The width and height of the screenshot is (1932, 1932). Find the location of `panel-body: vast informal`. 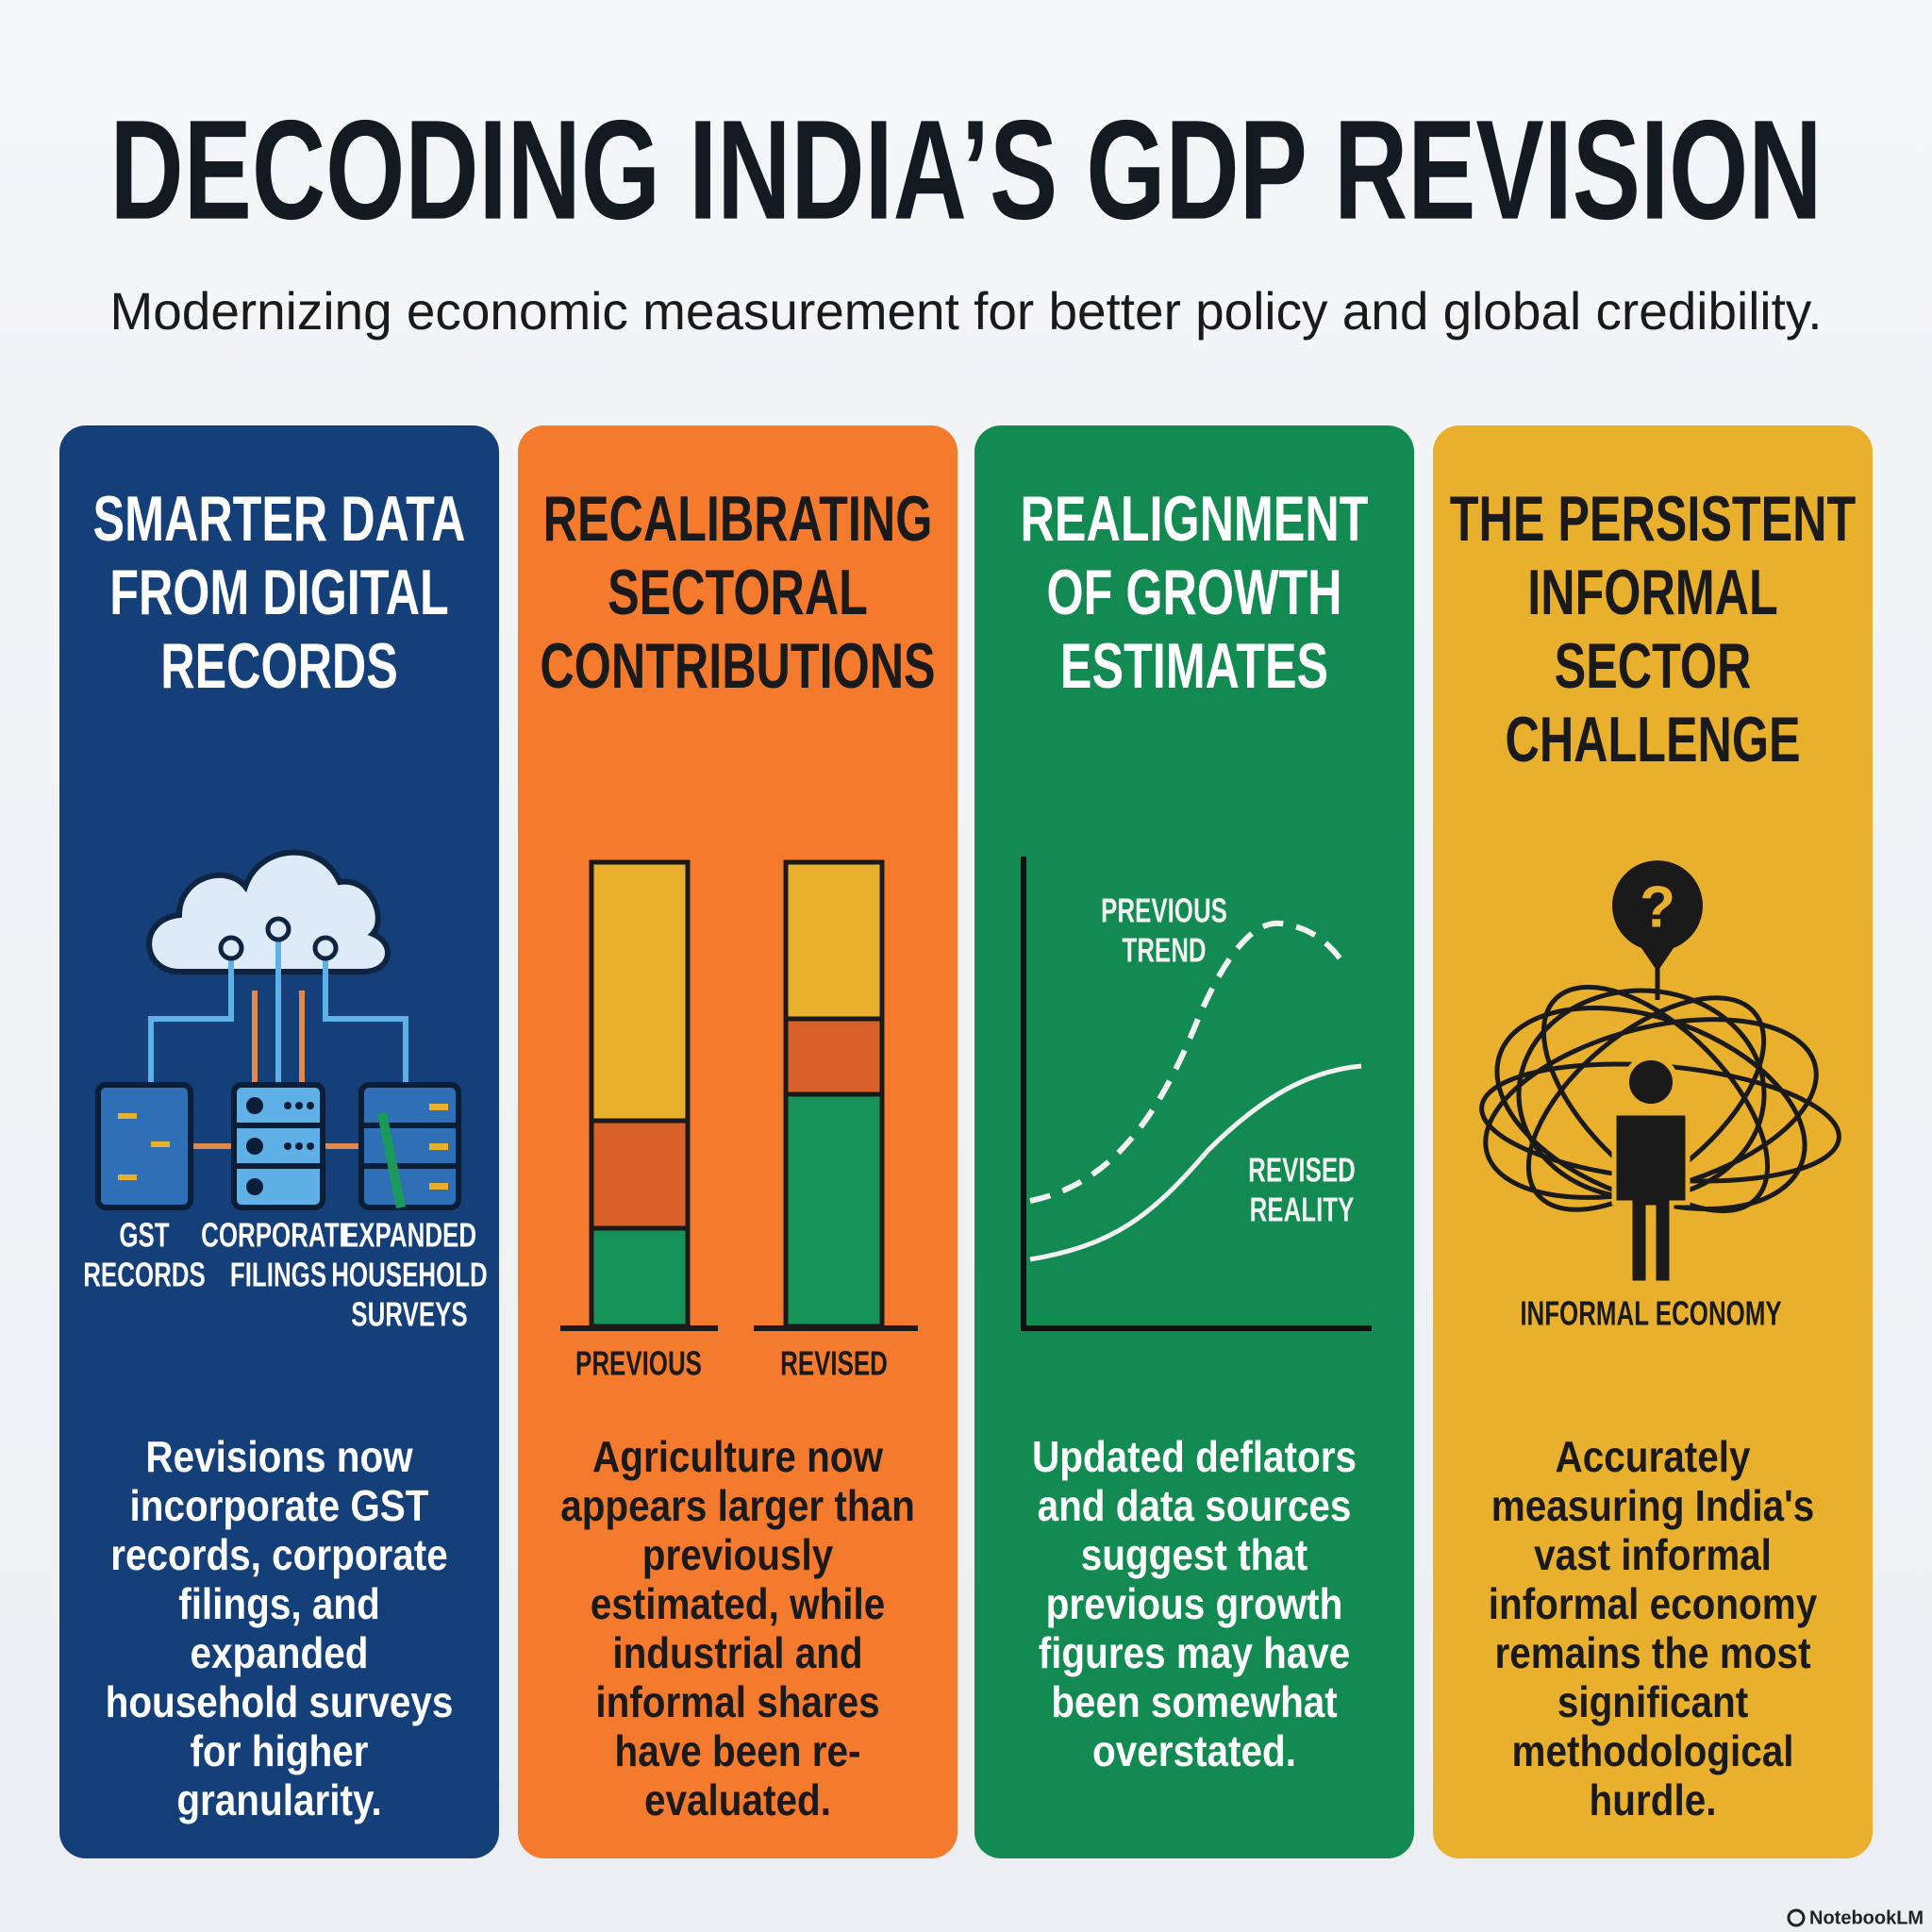

panel-body: vast informal is located at coordinates (1653, 1556).